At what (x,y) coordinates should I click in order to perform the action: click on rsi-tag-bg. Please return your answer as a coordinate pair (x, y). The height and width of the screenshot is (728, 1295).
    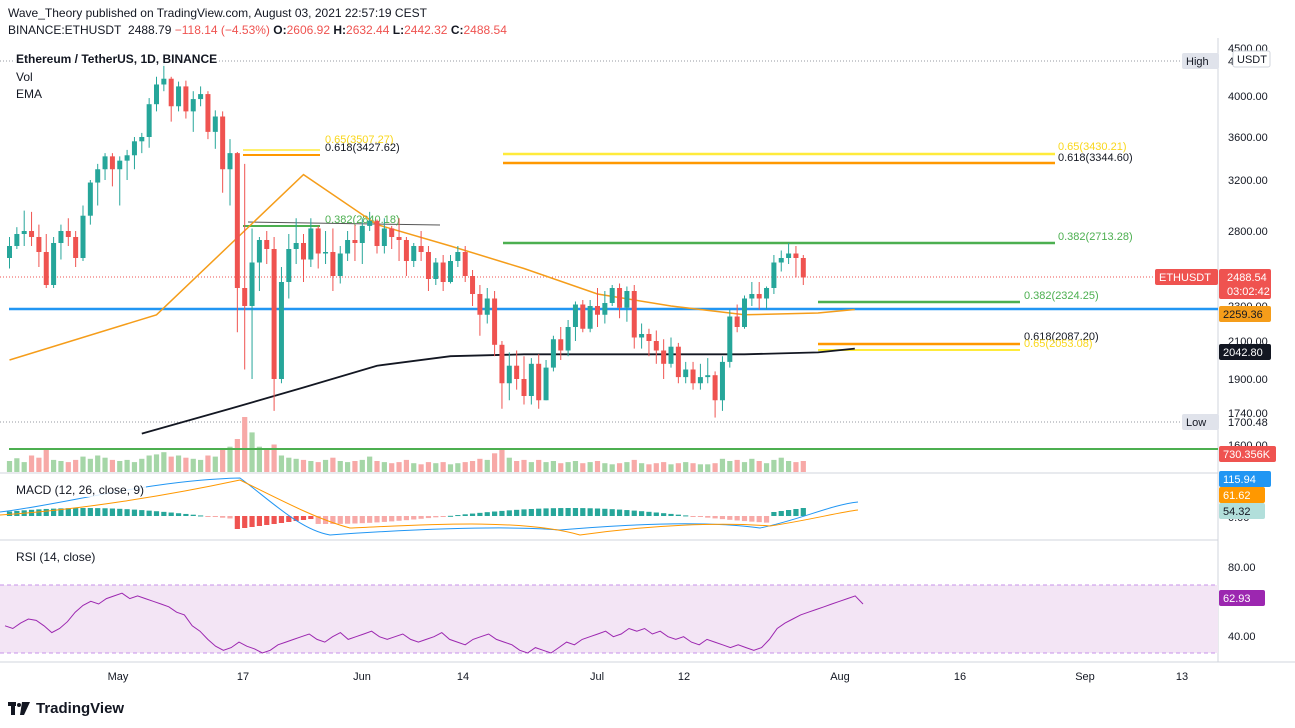
    Looking at the image, I should click on (1242, 598).